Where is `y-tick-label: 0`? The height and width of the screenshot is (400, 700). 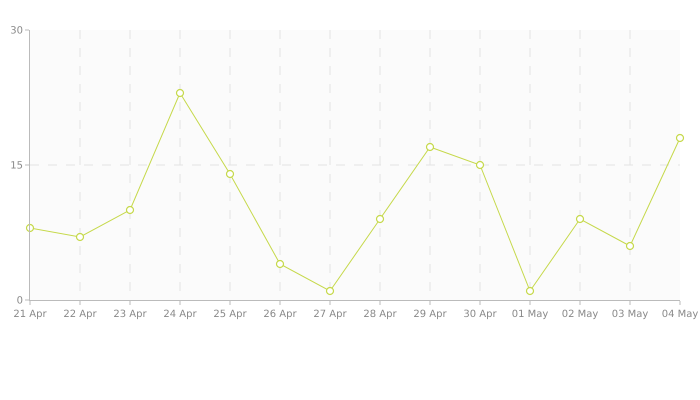
y-tick-label: 0 is located at coordinates (19, 301).